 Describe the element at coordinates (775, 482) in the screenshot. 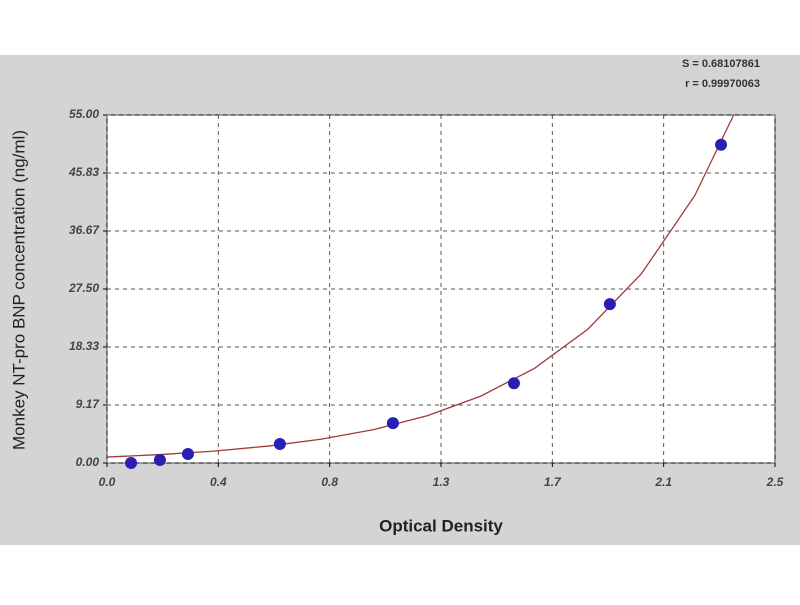

I see `x-tick-label: 2.5` at that location.